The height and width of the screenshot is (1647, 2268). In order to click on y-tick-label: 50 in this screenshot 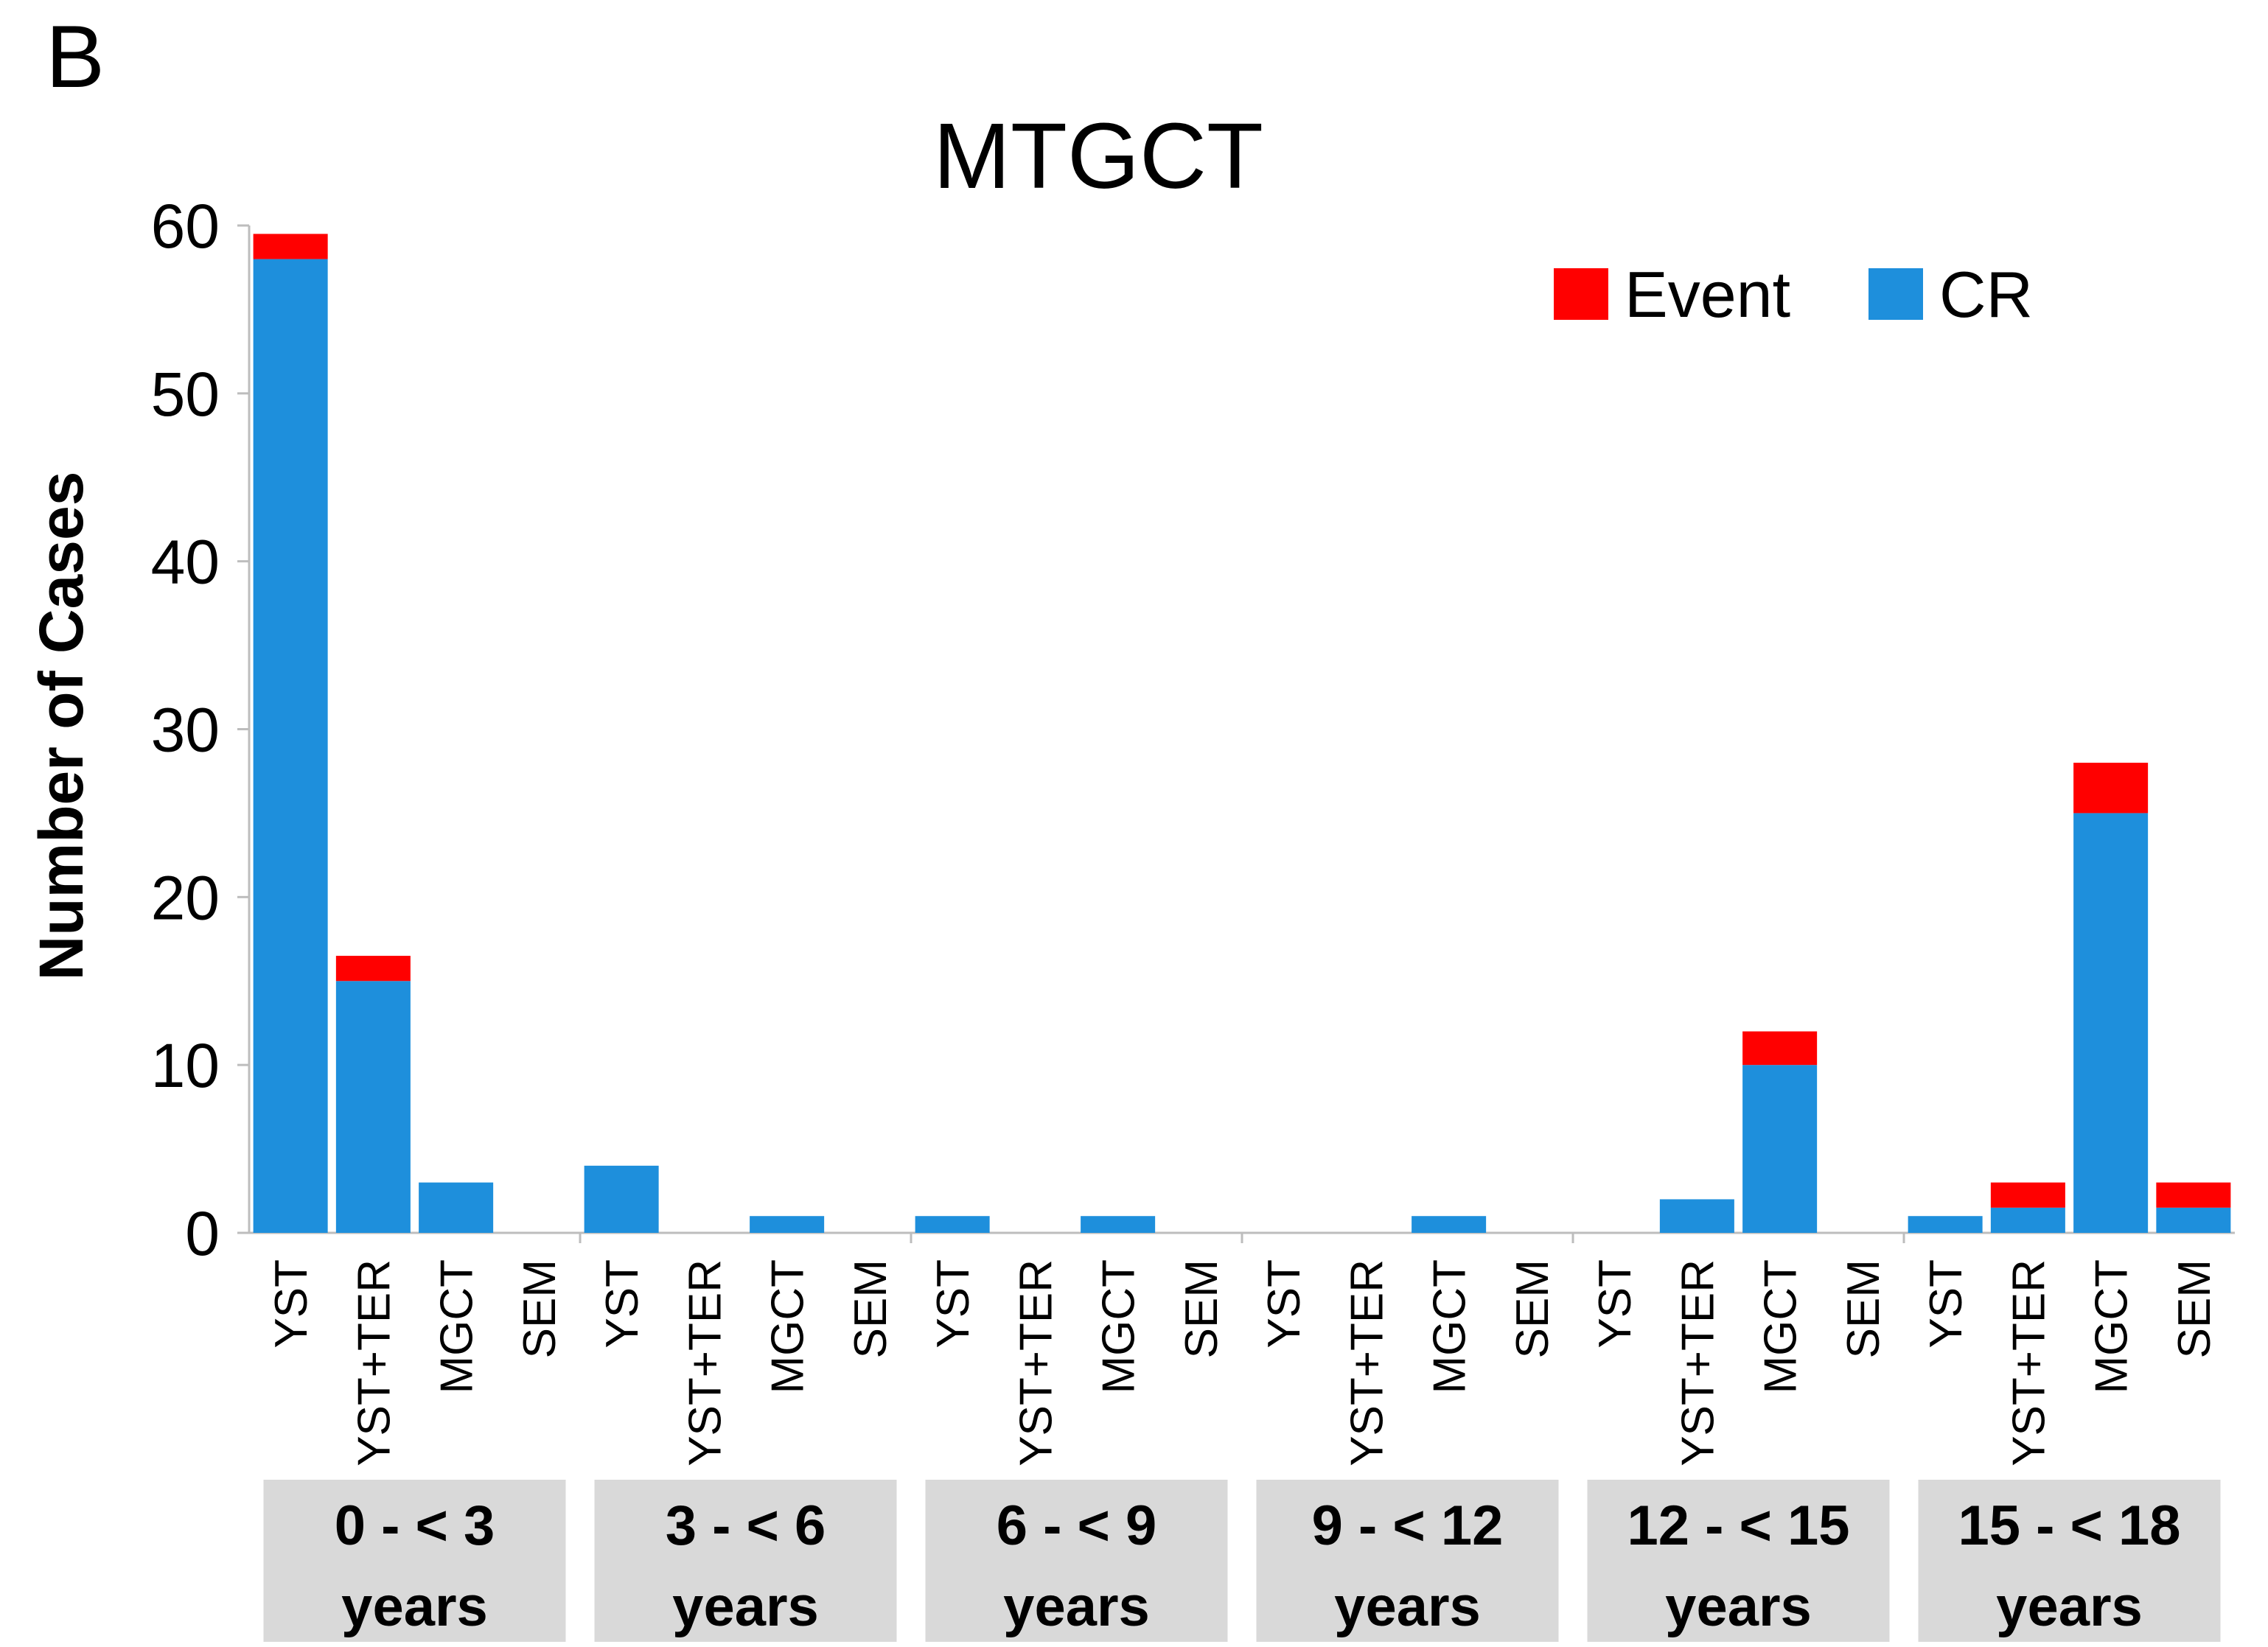, I will do `click(185, 394)`.